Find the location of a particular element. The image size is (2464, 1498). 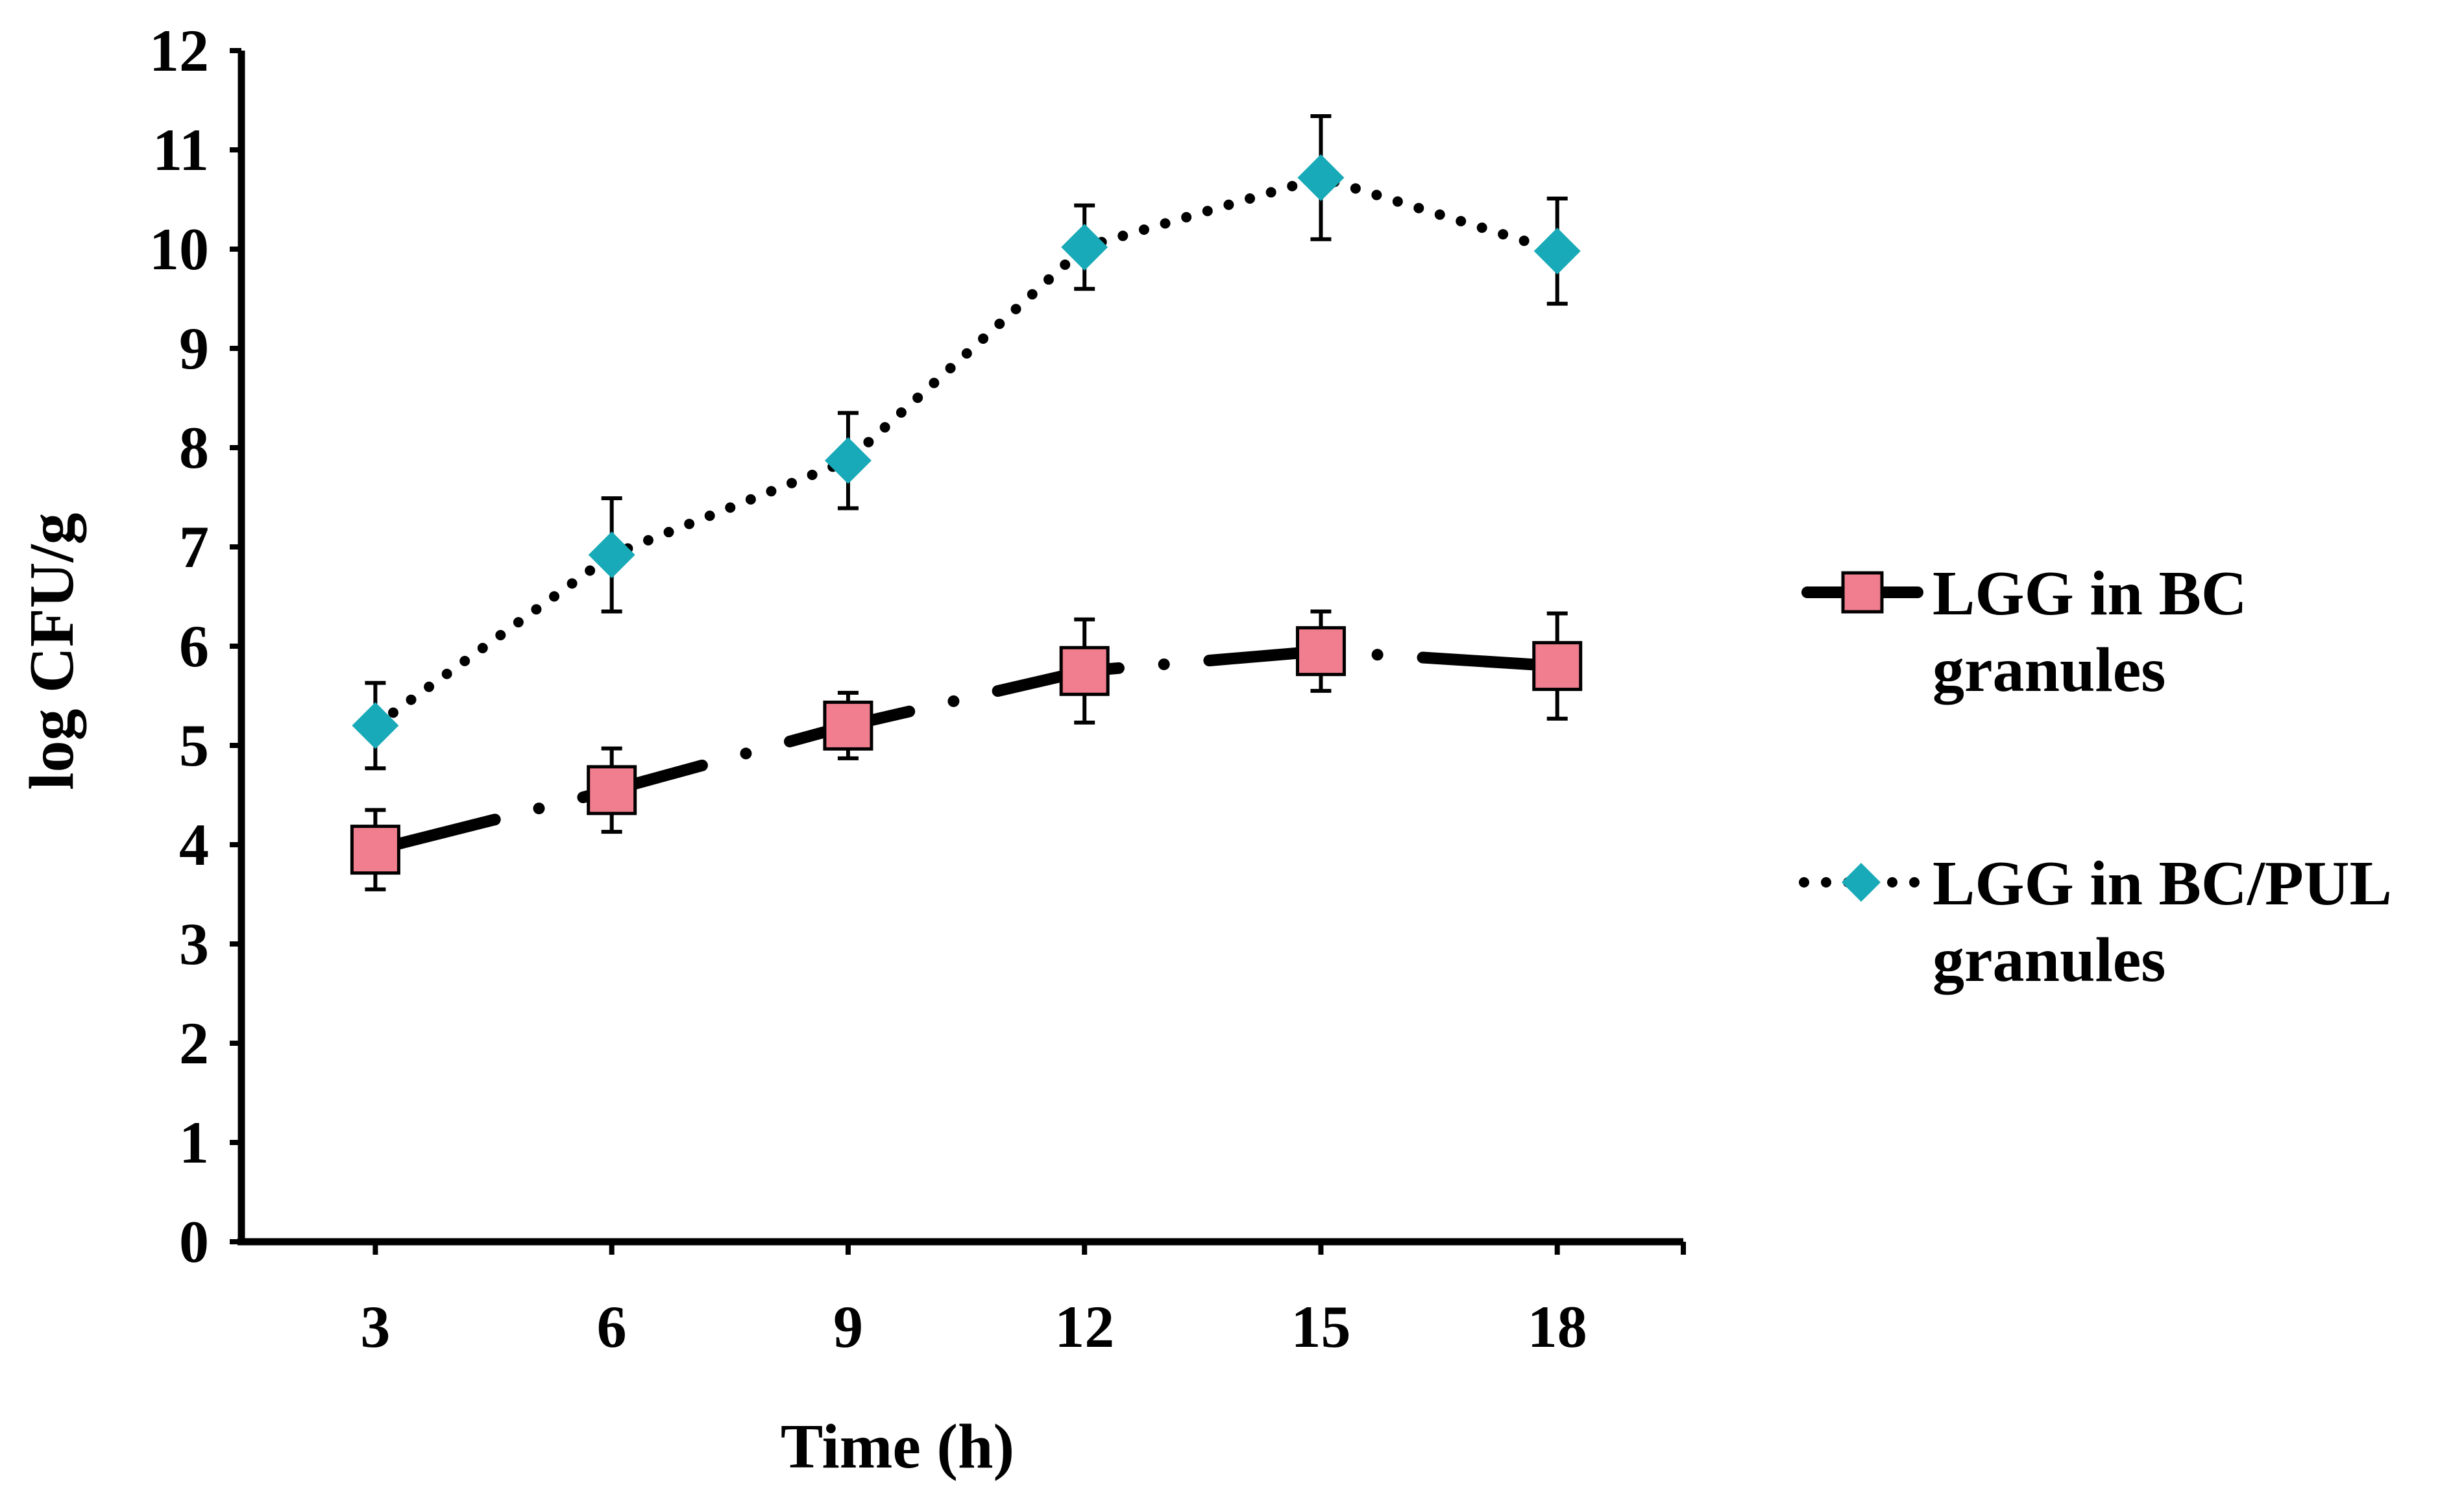

y-tick-label: 3 is located at coordinates (194, 944).